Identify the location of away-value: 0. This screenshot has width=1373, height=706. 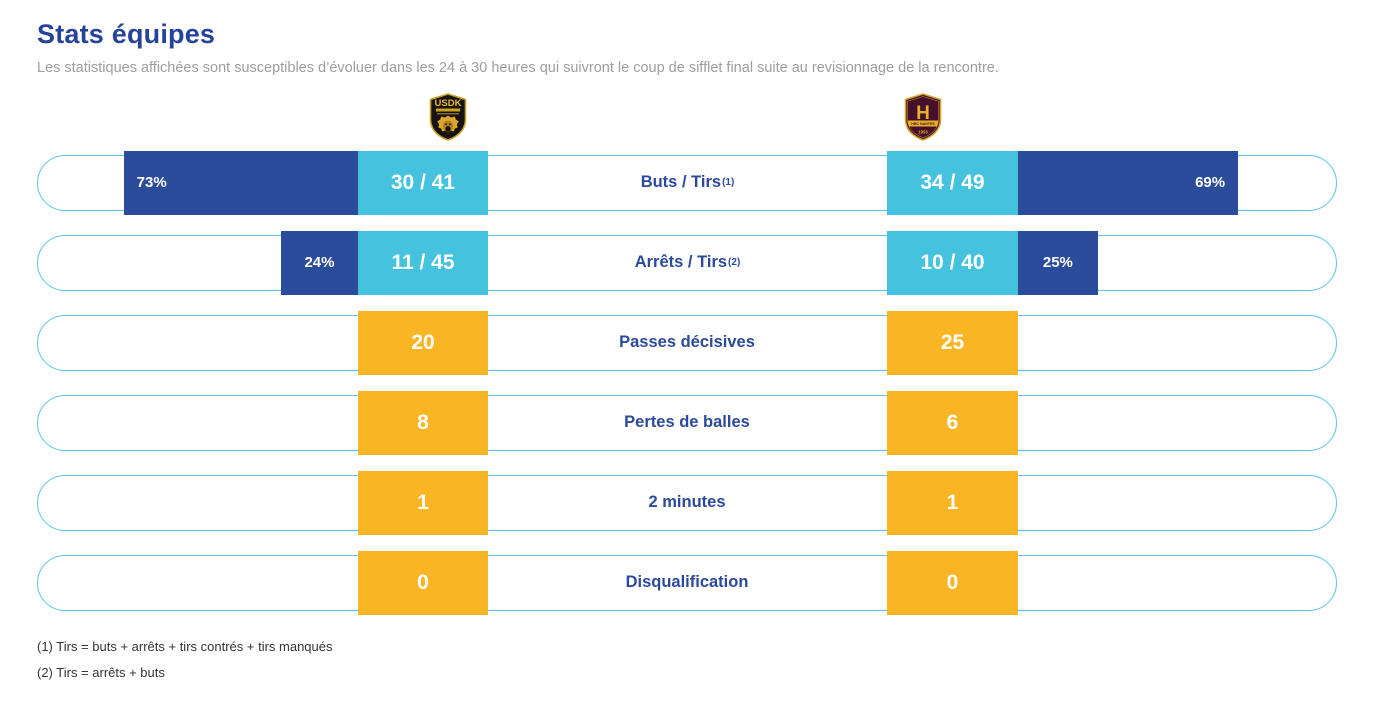
(952, 582).